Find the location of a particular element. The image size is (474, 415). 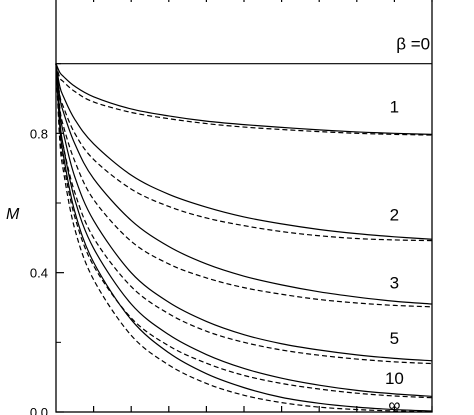

y-tick-label: 0.8 is located at coordinates (39, 133).